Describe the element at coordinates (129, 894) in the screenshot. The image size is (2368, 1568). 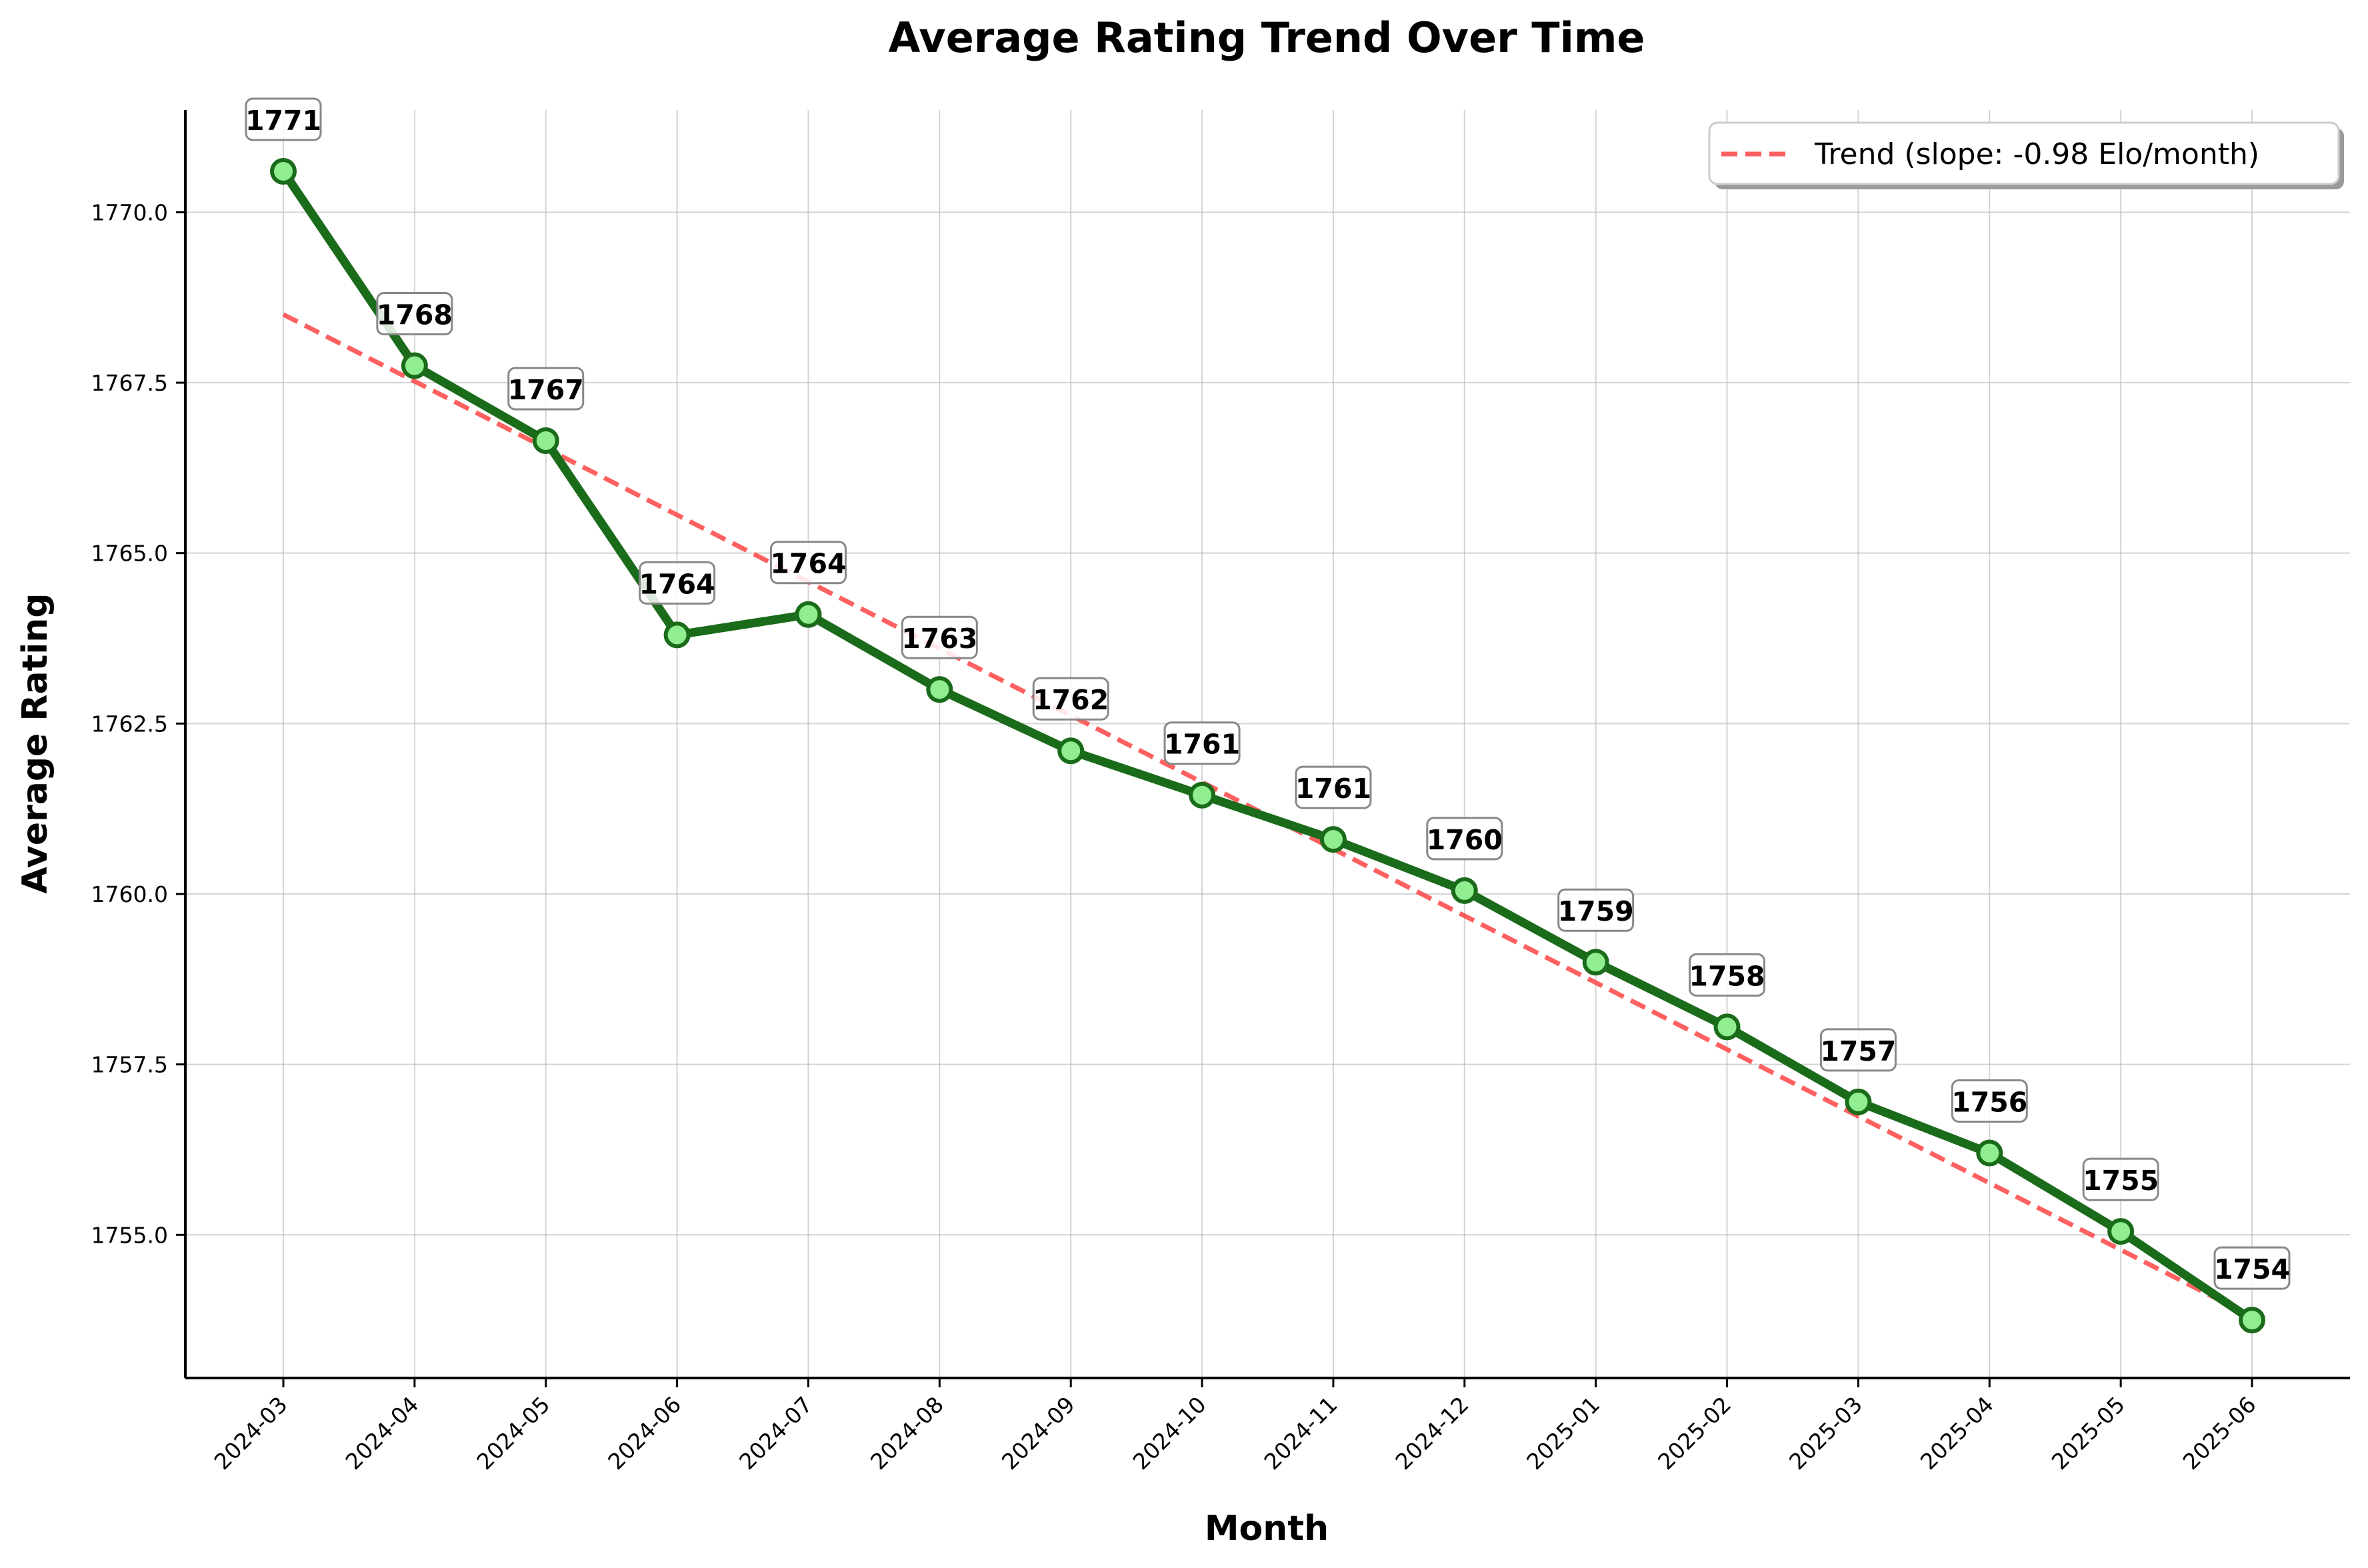
I see `y-tick-label: 1760.0` at that location.